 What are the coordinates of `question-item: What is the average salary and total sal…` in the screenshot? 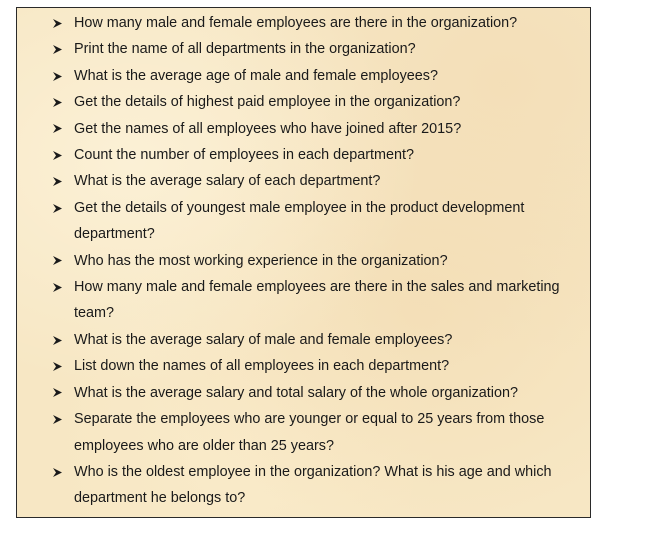 It's located at (303, 393).